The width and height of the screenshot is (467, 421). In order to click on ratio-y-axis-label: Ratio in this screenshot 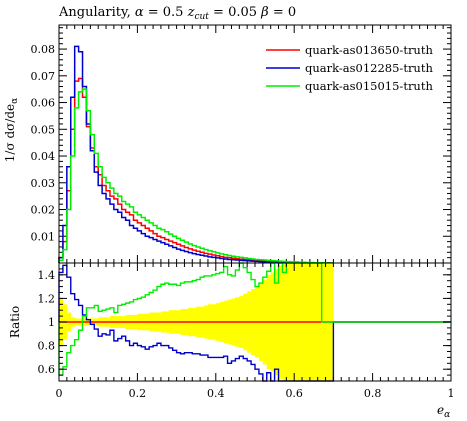, I will do `click(15, 322)`.